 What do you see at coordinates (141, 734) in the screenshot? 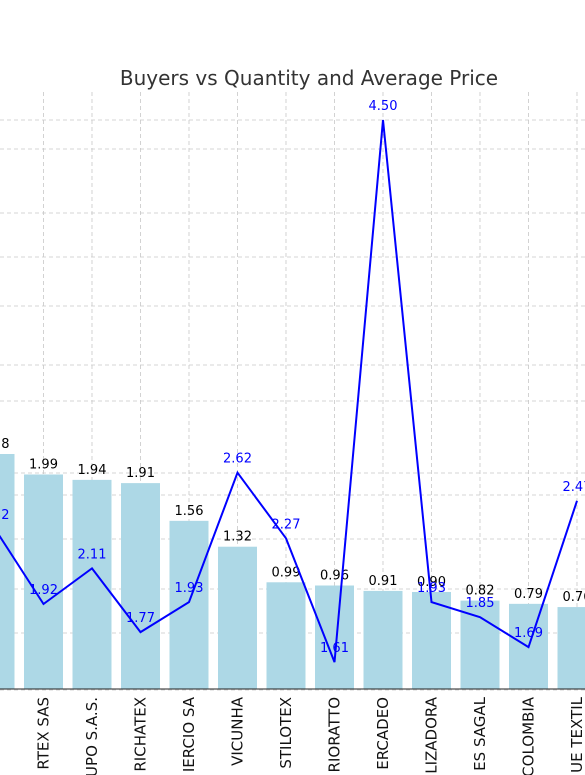
I see `x-tick-label: RICHATEX` at bounding box center [141, 734].